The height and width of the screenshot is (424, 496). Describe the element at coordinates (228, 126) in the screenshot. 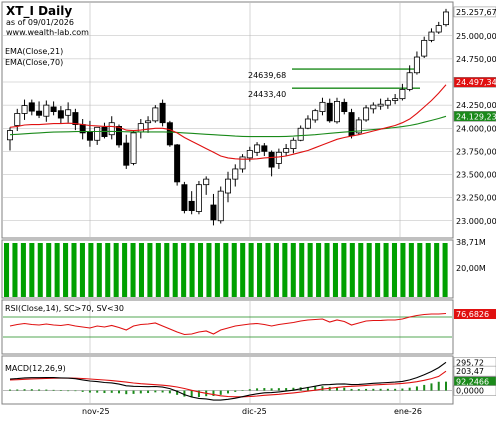

I see `ema70-line` at that location.